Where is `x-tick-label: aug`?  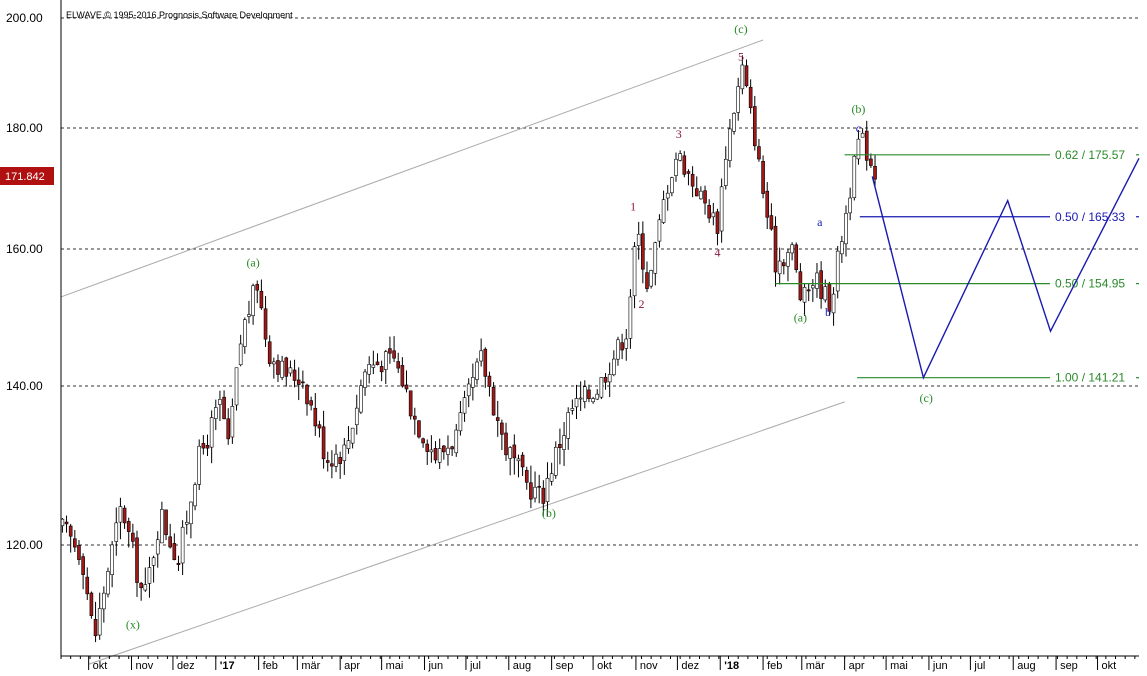
x-tick-label: aug is located at coordinates (522, 666).